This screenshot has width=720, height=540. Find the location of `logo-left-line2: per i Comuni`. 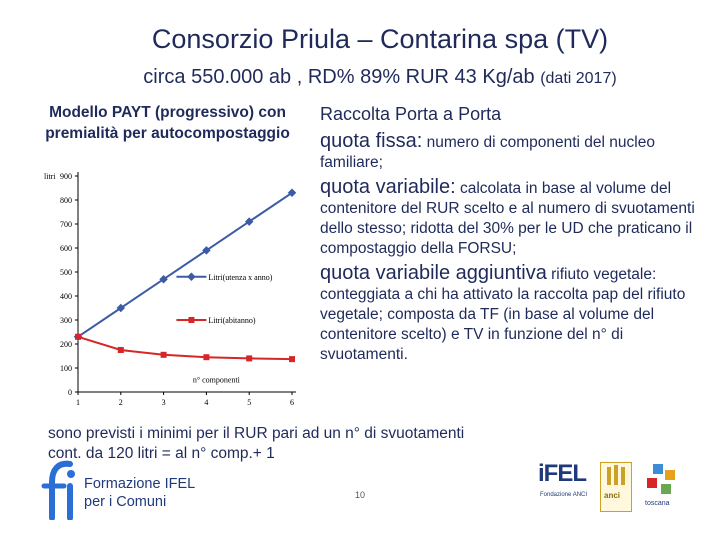

logo-left-line2: per i Comuni is located at coordinates (125, 502).